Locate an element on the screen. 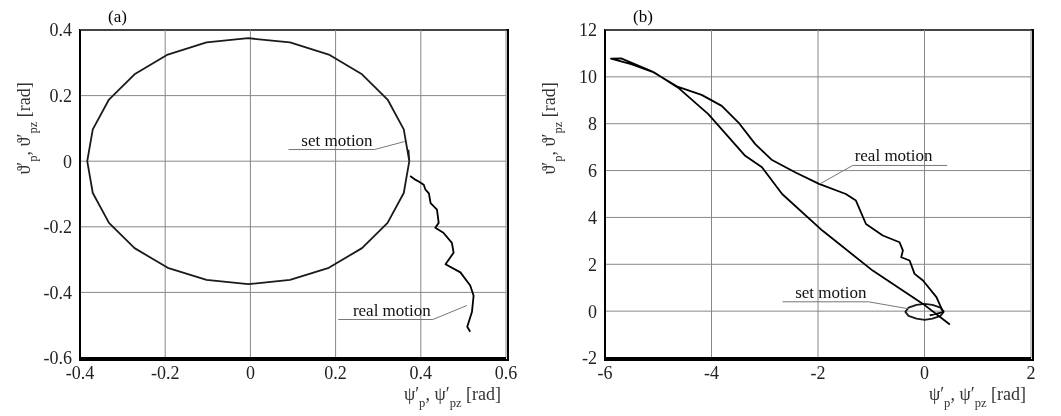 This screenshot has height=416, width=1061. series-label: real motion is located at coordinates (894, 156).